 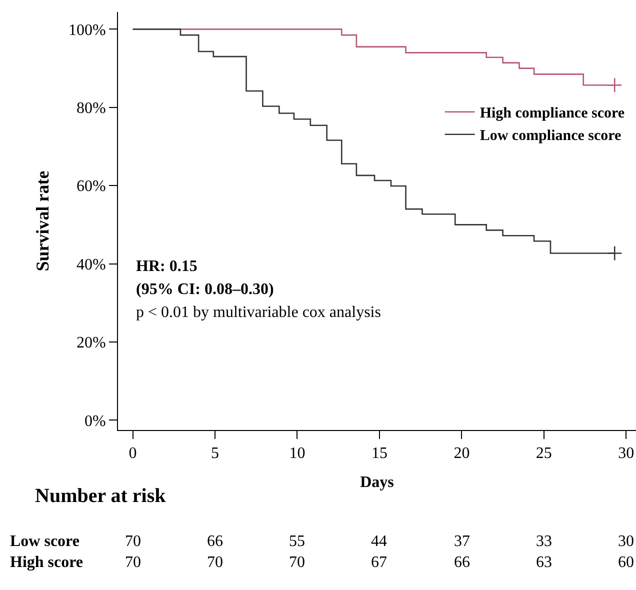 What do you see at coordinates (215, 453) in the screenshot?
I see `x-tick-label: 5` at bounding box center [215, 453].